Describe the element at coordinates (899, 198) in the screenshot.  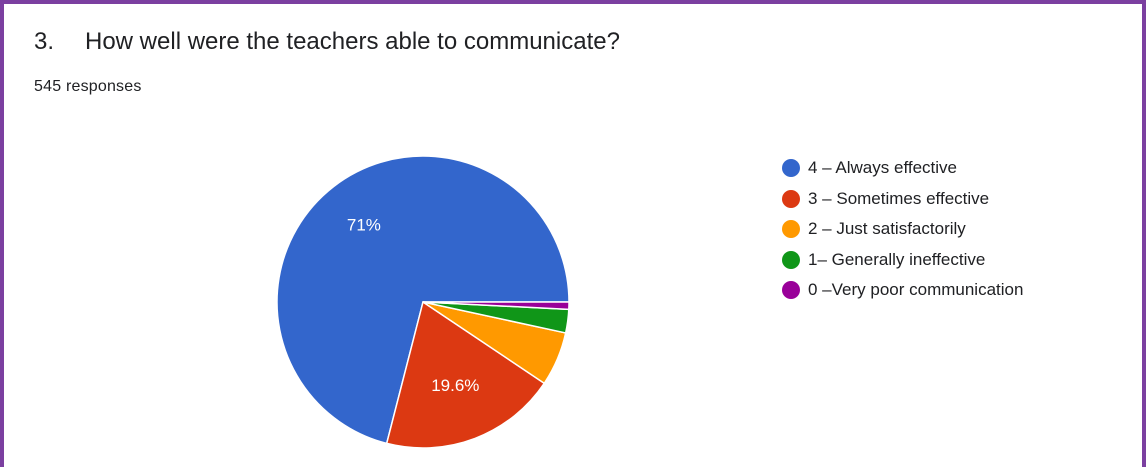
I see `legend-label: 3 – Sometimes effective` at that location.